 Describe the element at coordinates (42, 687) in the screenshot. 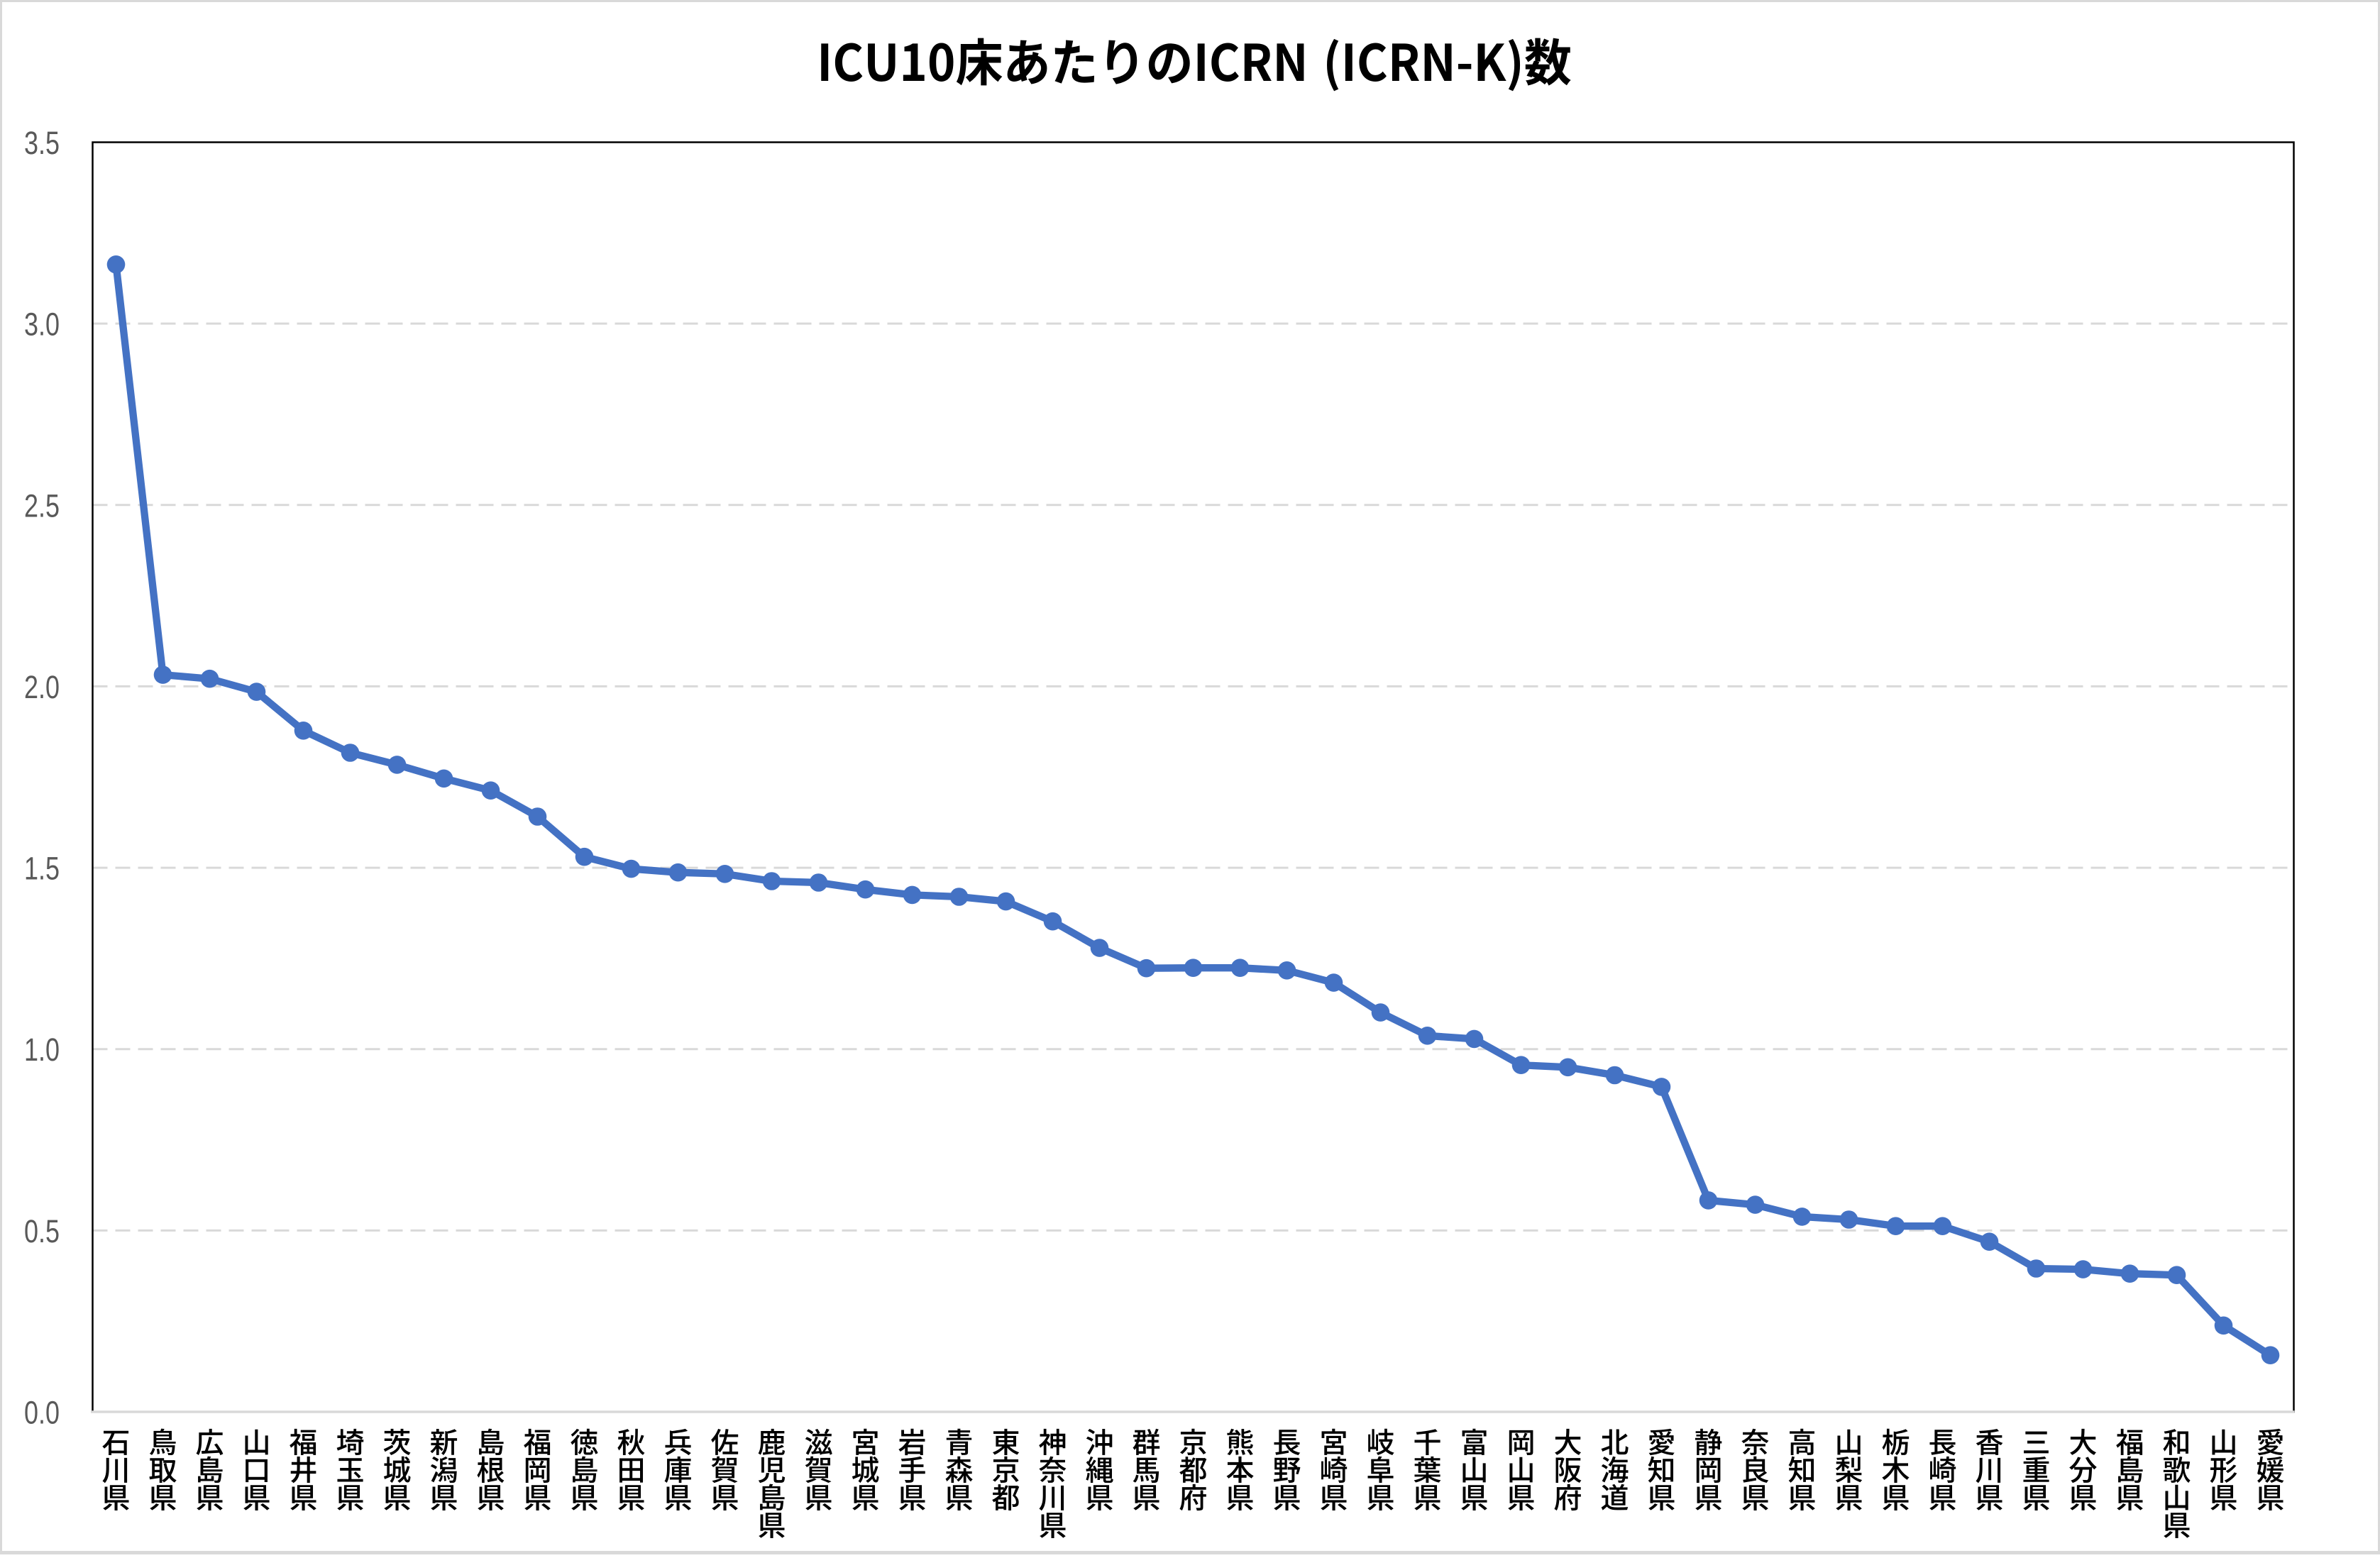

I see `svg-text: 2.0` at that location.